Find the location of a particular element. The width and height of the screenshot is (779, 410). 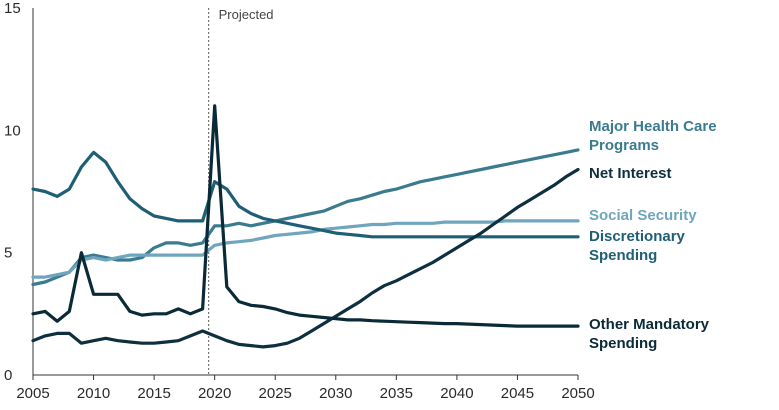

series-label-discretionary-spending: Spending is located at coordinates (623, 255).